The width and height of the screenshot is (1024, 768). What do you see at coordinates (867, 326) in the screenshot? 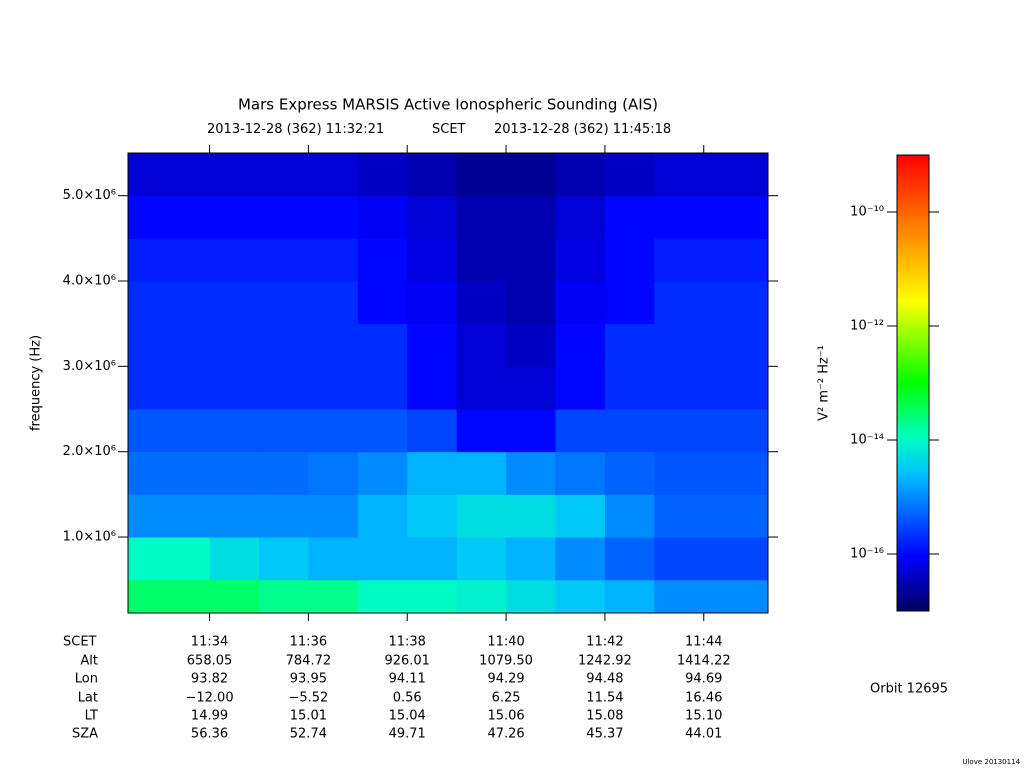
I see `colorbar-tick-label: 10⁻¹²` at bounding box center [867, 326].